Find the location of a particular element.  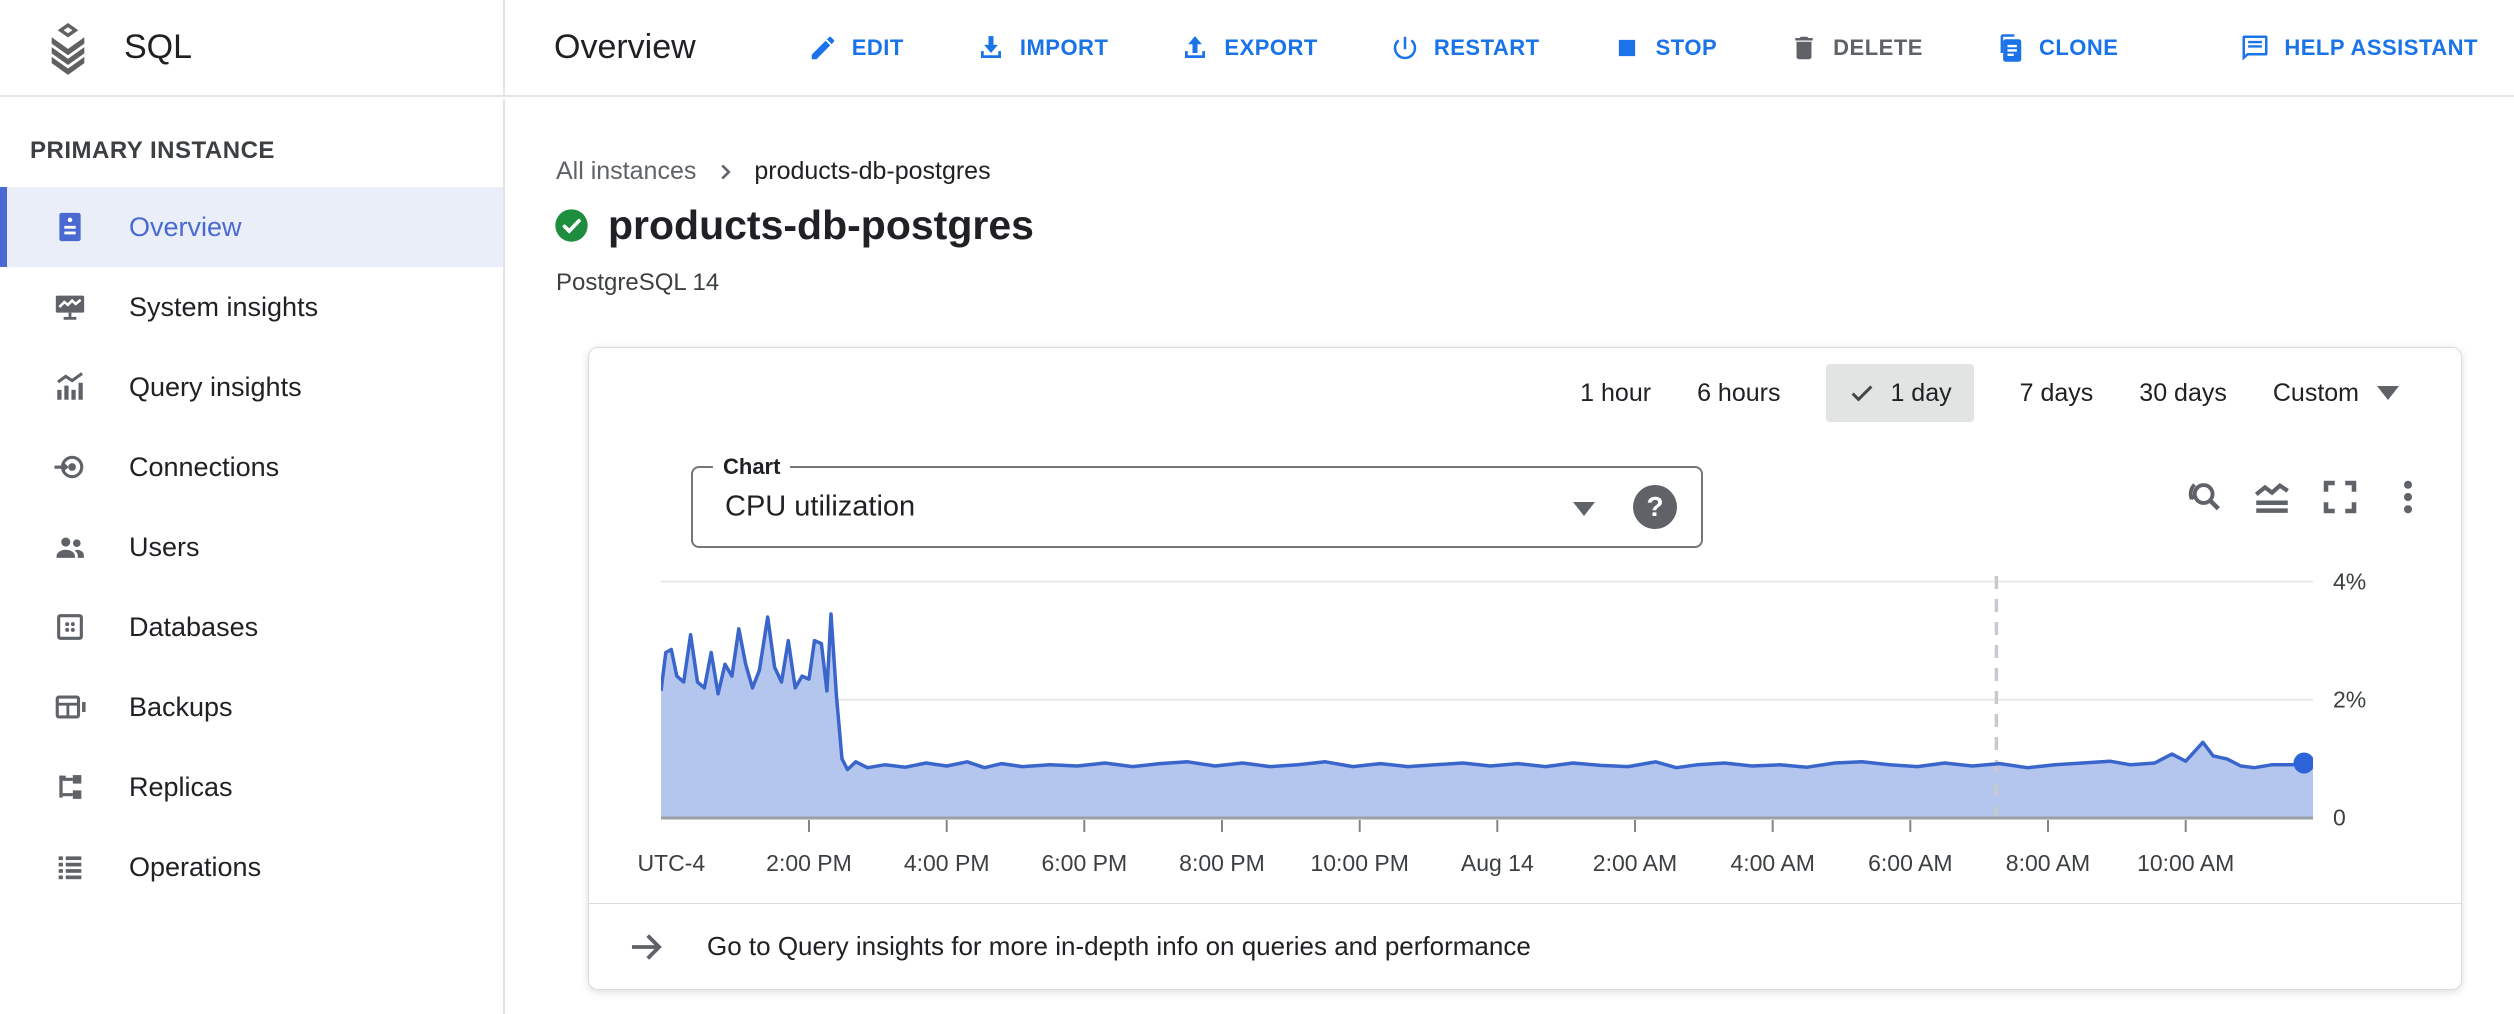

sidebar-item-label: Overview is located at coordinates (185, 226).